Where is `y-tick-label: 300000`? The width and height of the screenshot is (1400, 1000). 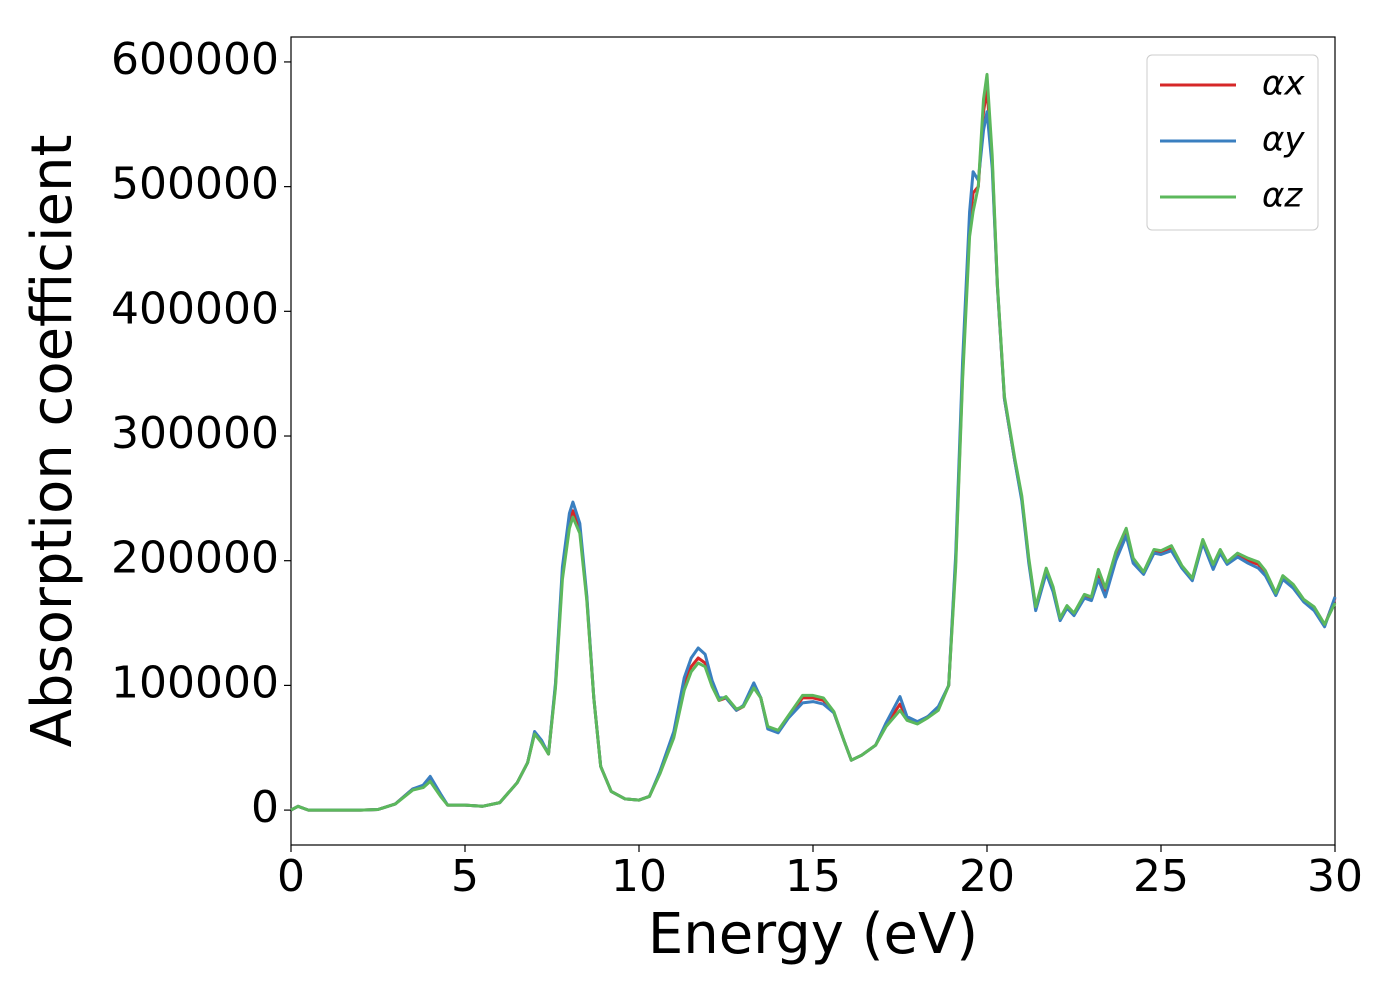 y-tick-label: 300000 is located at coordinates (195, 433).